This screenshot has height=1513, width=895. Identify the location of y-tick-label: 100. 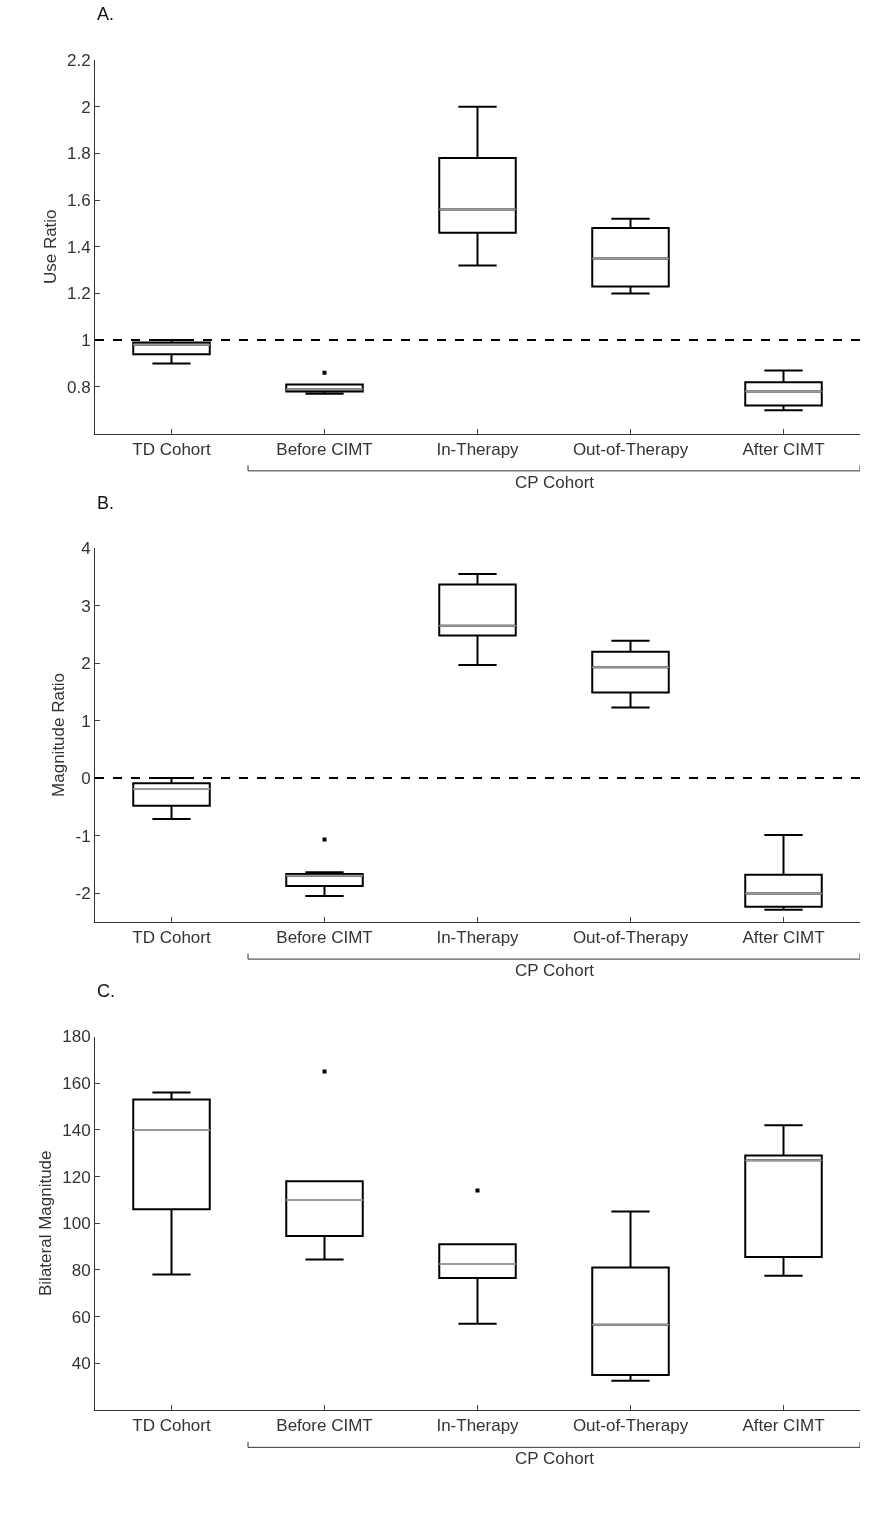
(76, 1224).